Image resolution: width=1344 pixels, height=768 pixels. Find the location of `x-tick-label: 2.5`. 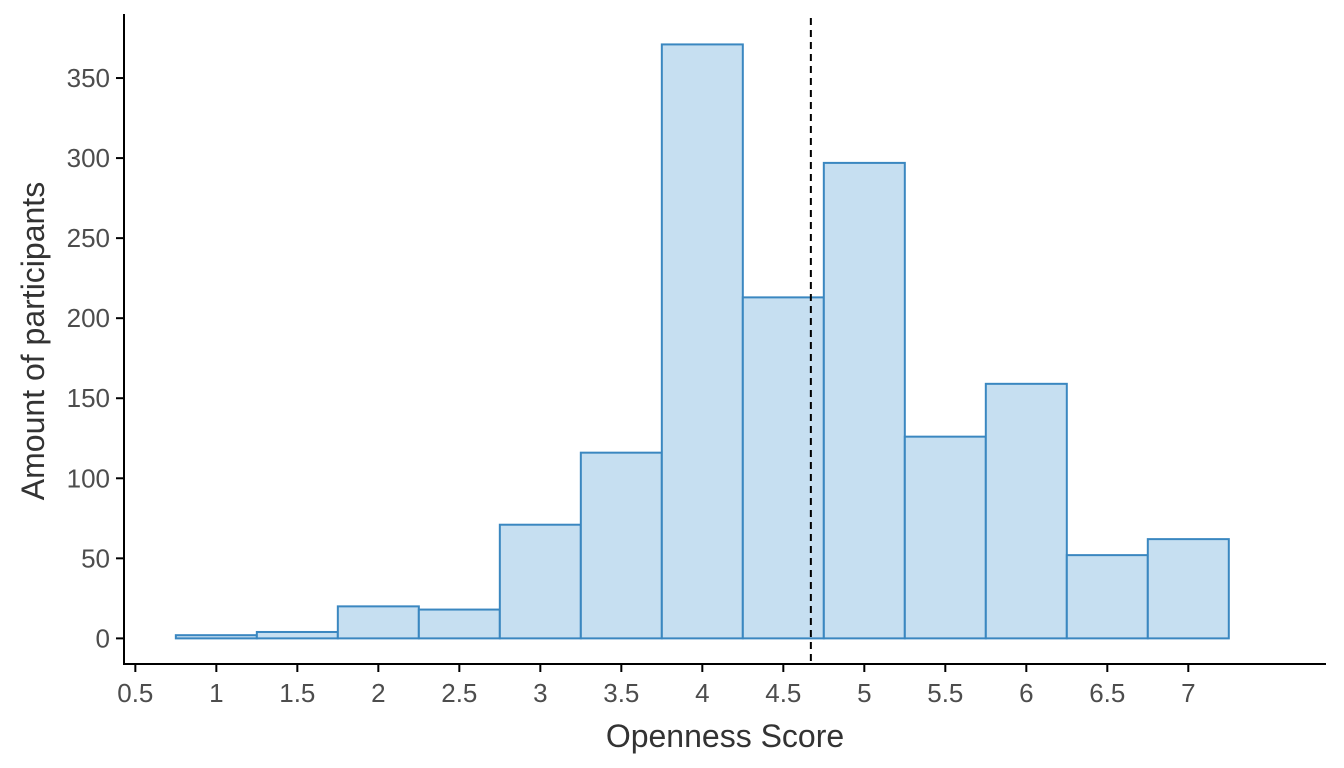

x-tick-label: 2.5 is located at coordinates (459, 693).